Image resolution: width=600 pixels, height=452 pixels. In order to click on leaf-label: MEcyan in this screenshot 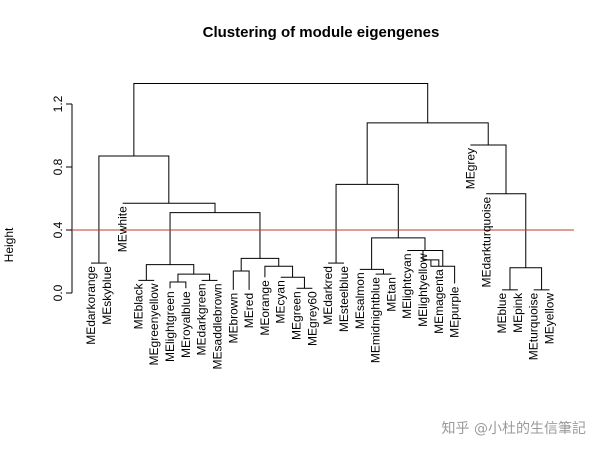, I will do `click(281, 301)`.